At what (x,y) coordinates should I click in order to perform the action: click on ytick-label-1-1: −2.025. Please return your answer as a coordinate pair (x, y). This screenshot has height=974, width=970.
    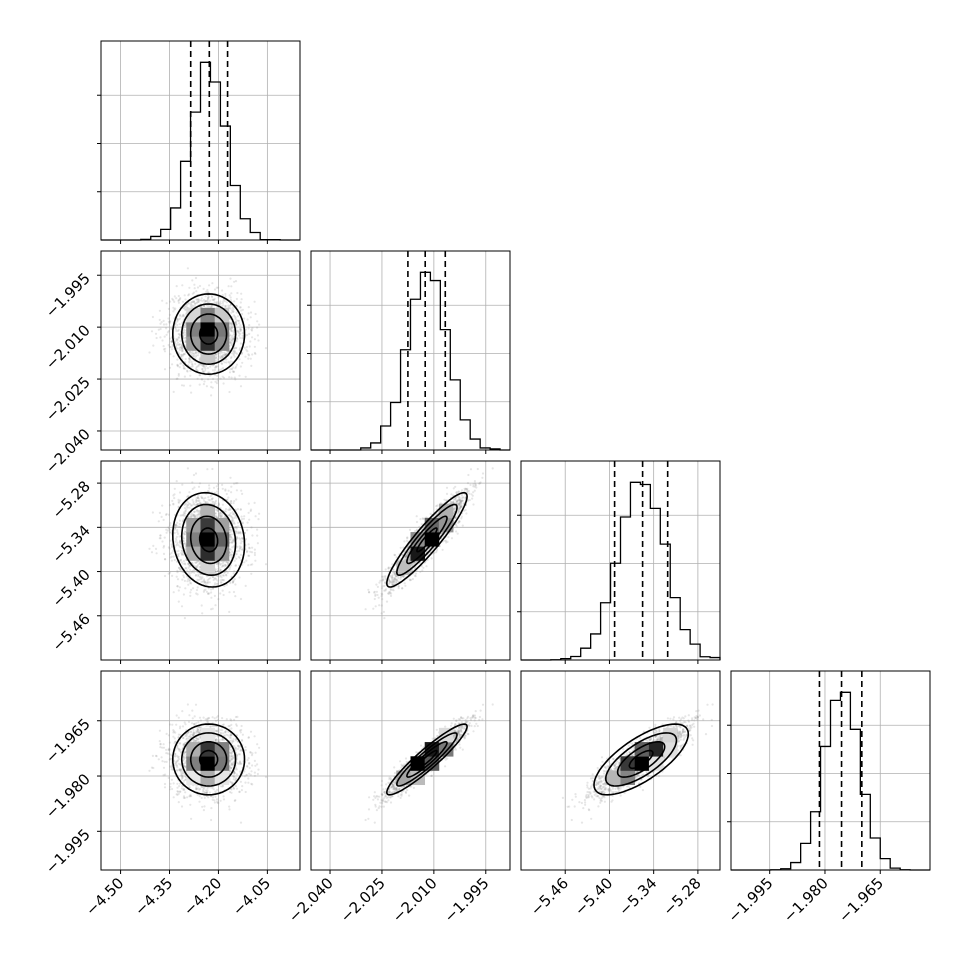
    Looking at the image, I should click on (68, 399).